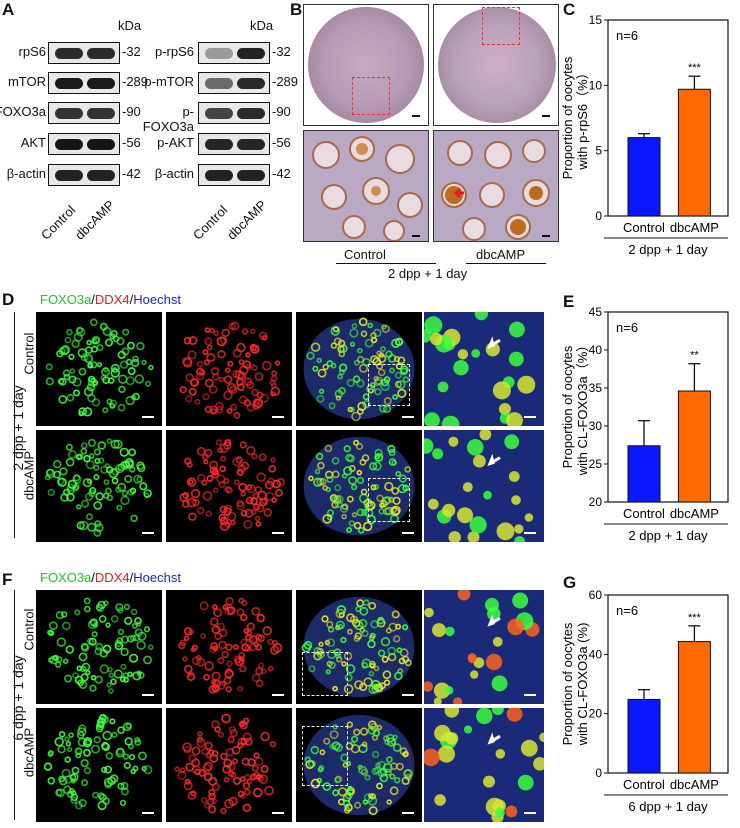  What do you see at coordinates (29, 353) in the screenshot?
I see `side-row-control-d: Control` at bounding box center [29, 353].